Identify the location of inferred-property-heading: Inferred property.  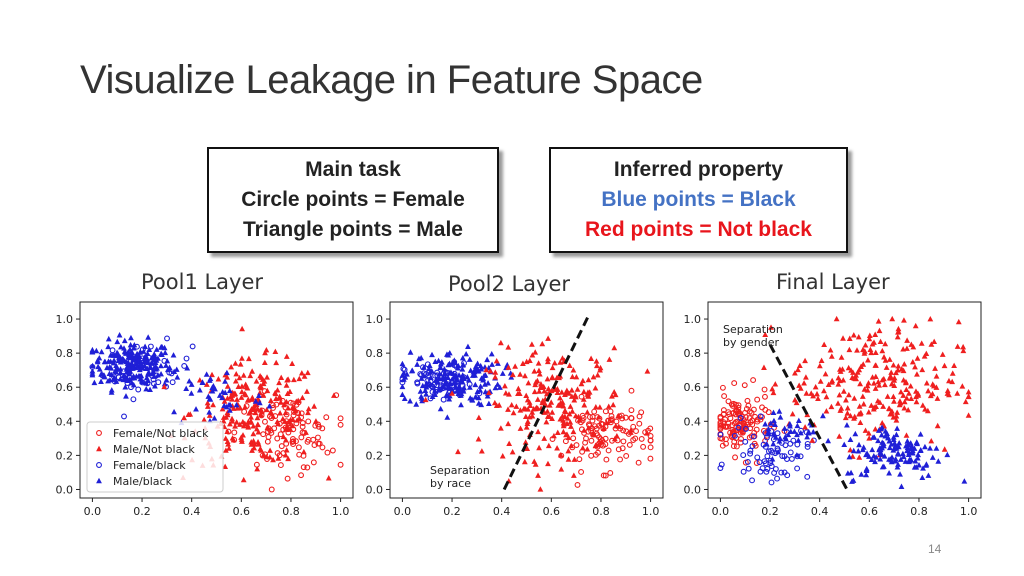
(698, 169).